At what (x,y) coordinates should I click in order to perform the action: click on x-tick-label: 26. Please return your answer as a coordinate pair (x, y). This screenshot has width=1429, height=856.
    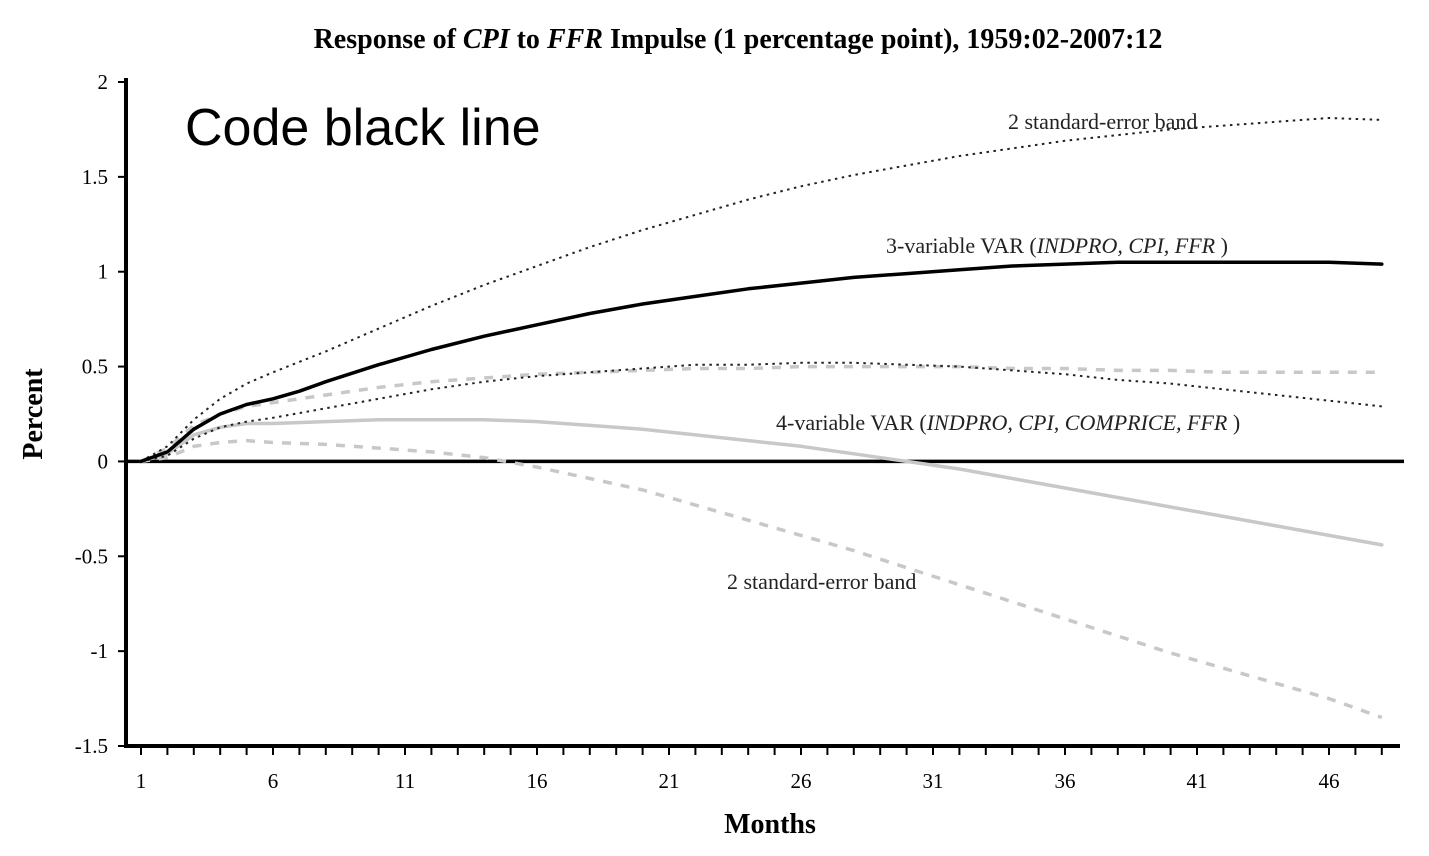
    Looking at the image, I should click on (801, 781).